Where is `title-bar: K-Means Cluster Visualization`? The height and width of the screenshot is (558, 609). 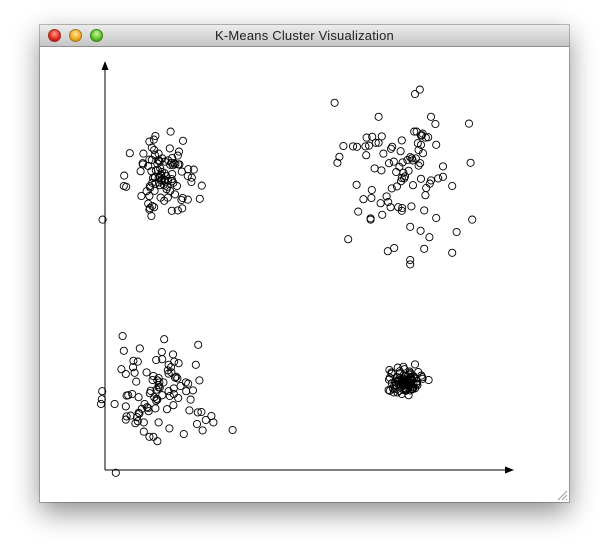
title-bar: K-Means Cluster Visualization is located at coordinates (304, 36).